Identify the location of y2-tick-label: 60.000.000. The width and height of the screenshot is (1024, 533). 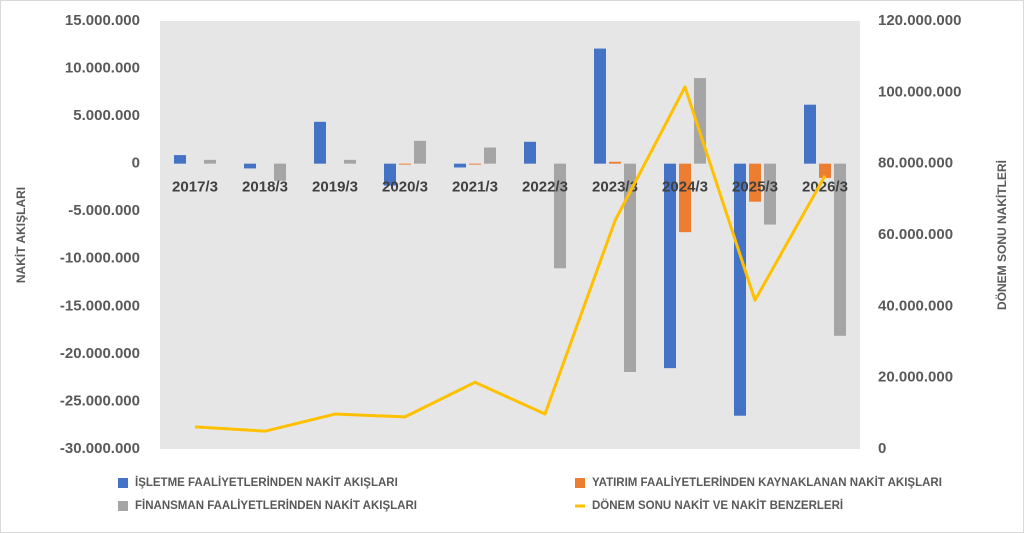
(915, 234).